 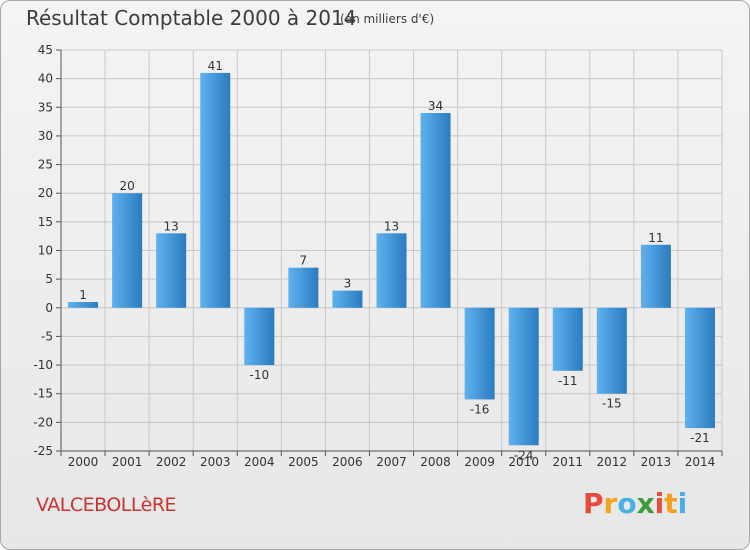 What do you see at coordinates (700, 462) in the screenshot?
I see `x-tick-label: 2014` at bounding box center [700, 462].